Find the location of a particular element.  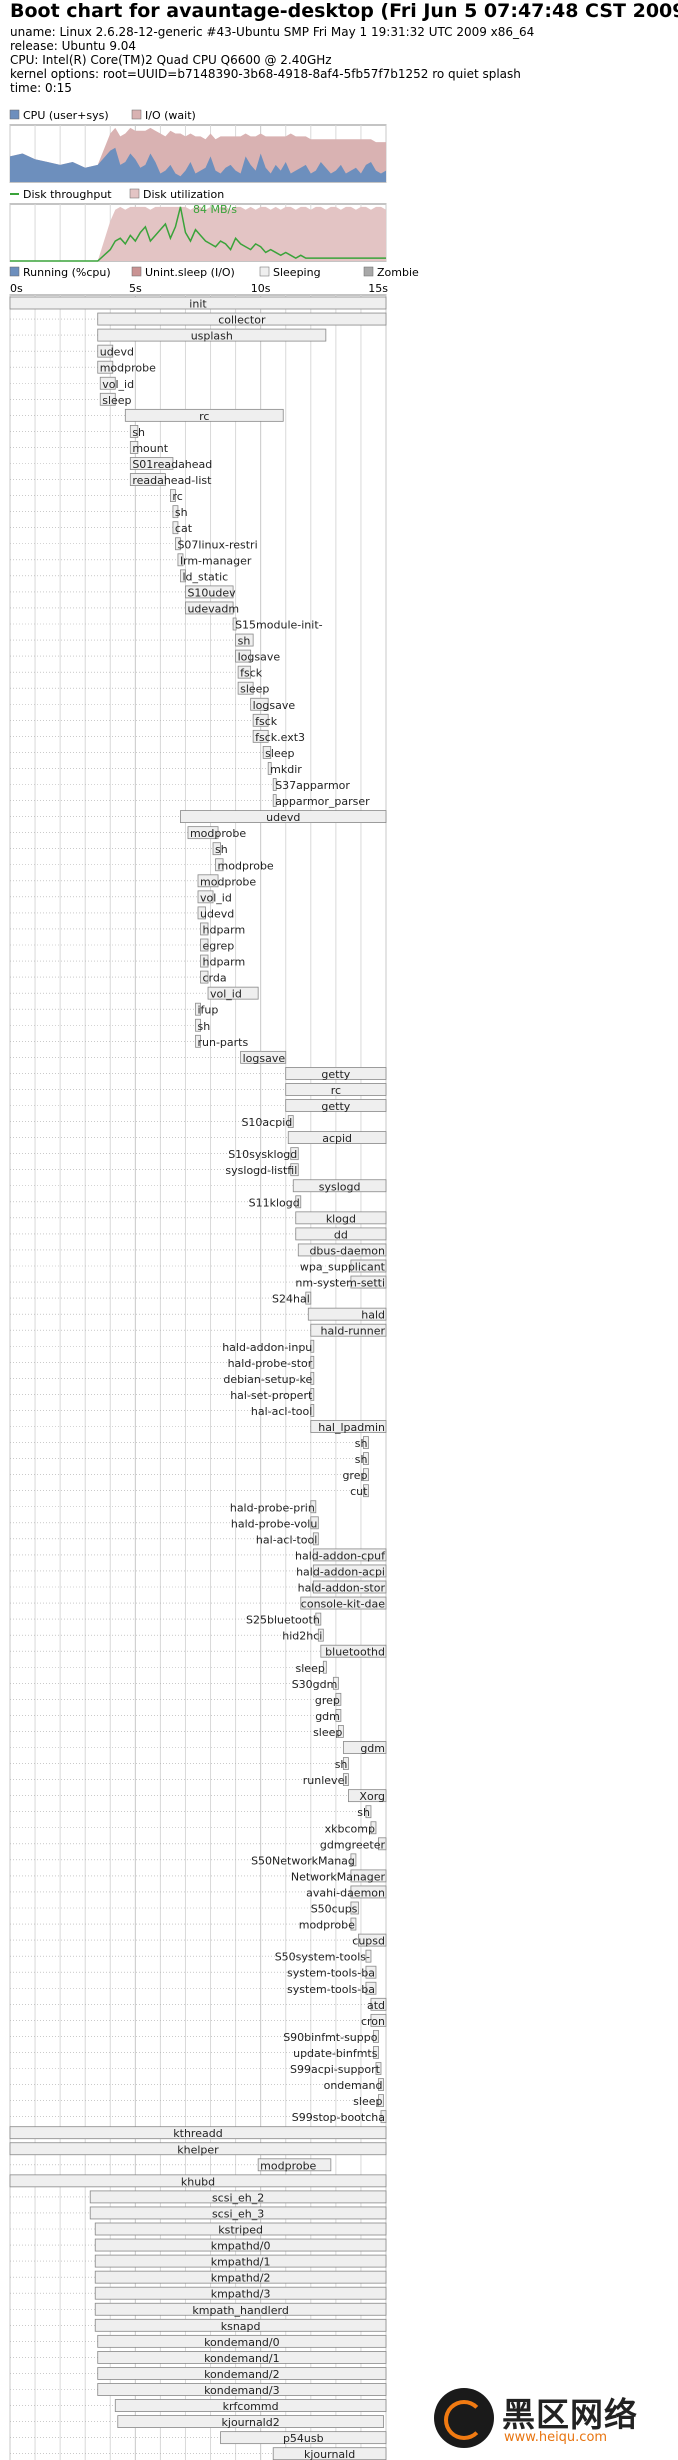

process-label: console-kit-dae is located at coordinates (343, 1604).